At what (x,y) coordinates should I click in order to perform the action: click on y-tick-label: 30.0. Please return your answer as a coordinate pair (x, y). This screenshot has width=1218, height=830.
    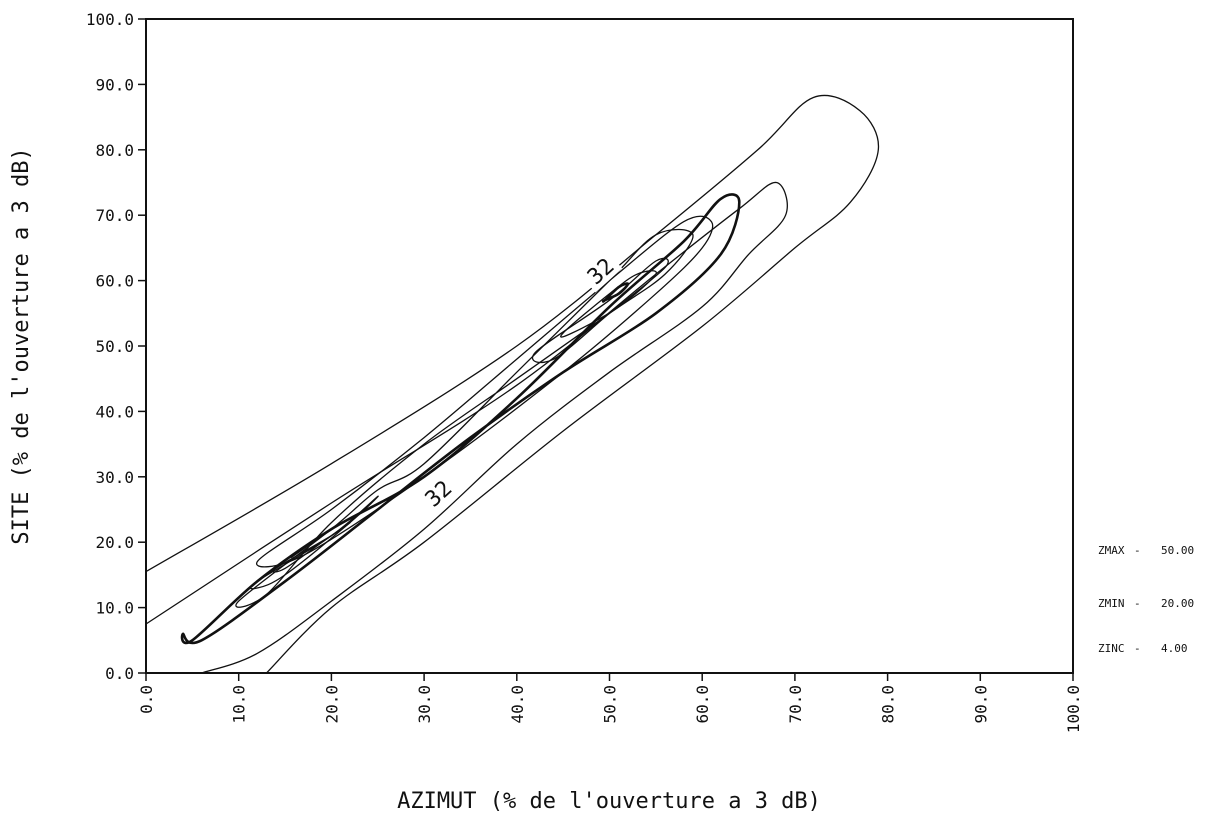
    Looking at the image, I should click on (114, 477).